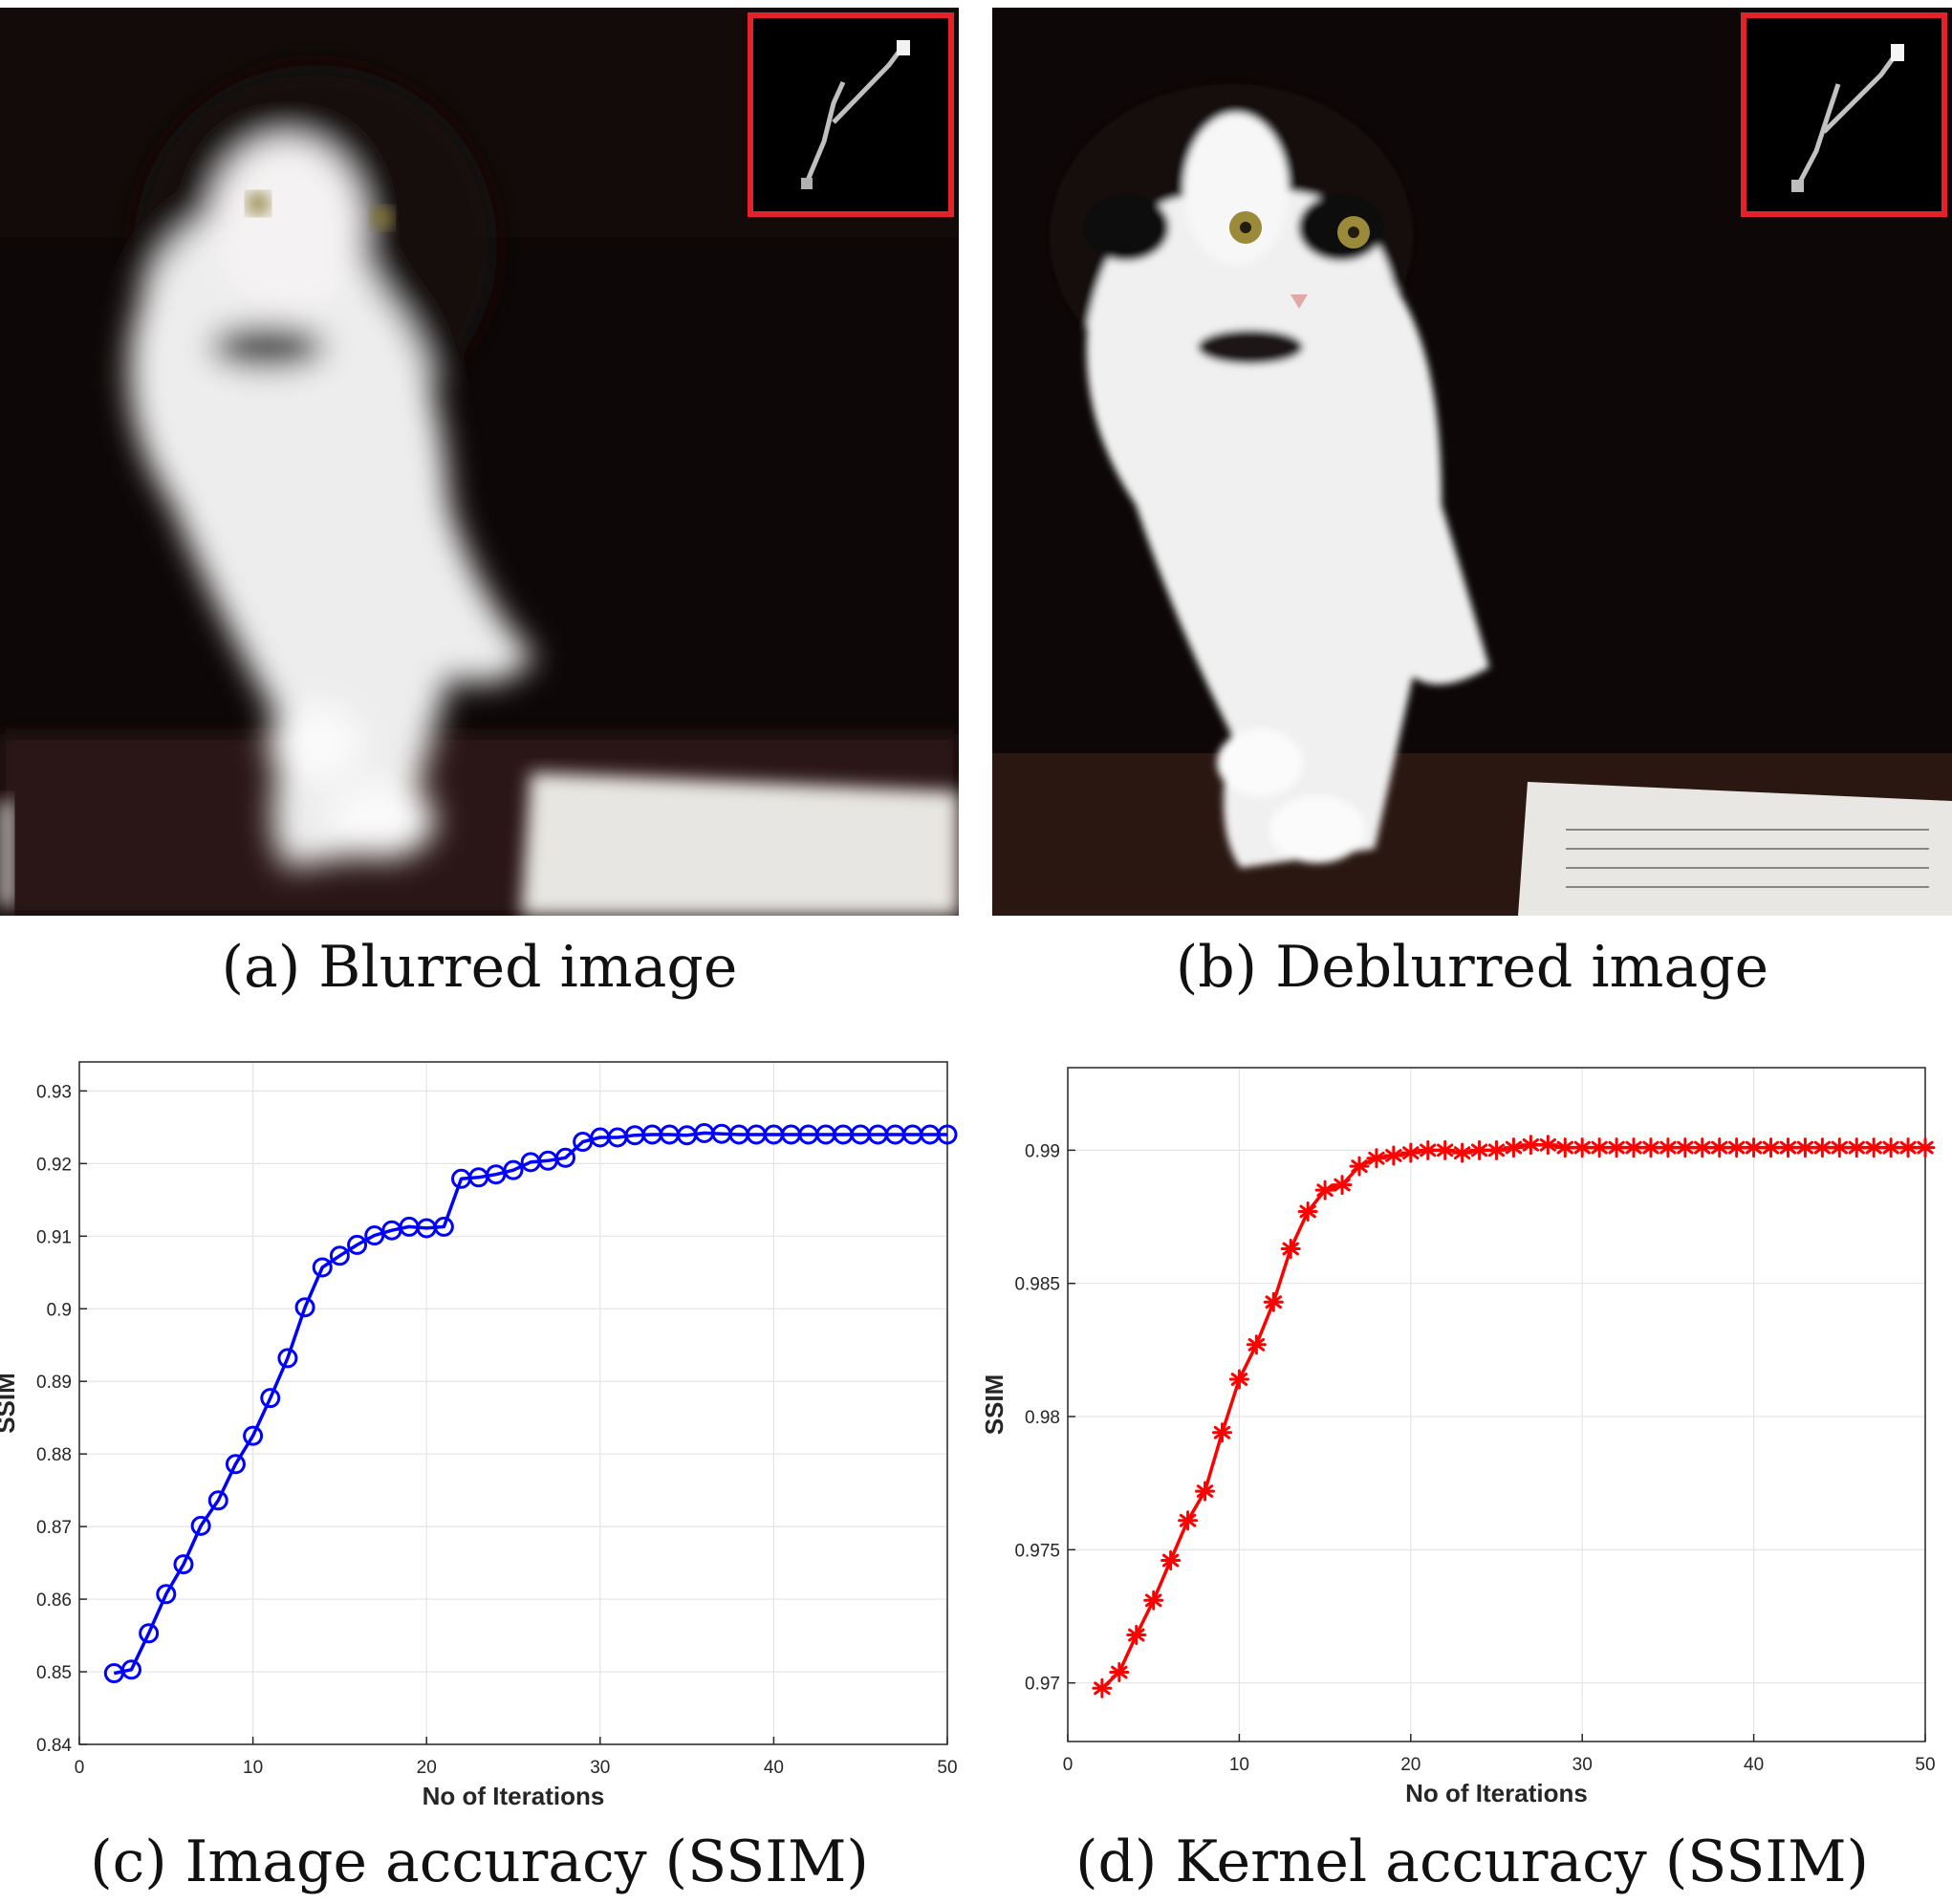 This screenshot has height=1904, width=1952. Describe the element at coordinates (54, 1092) in the screenshot. I see `y-tick-label: 0.93` at that location.